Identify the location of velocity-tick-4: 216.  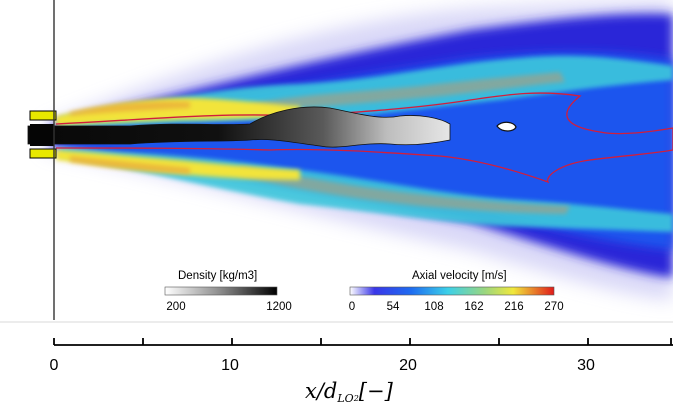
(514, 307).